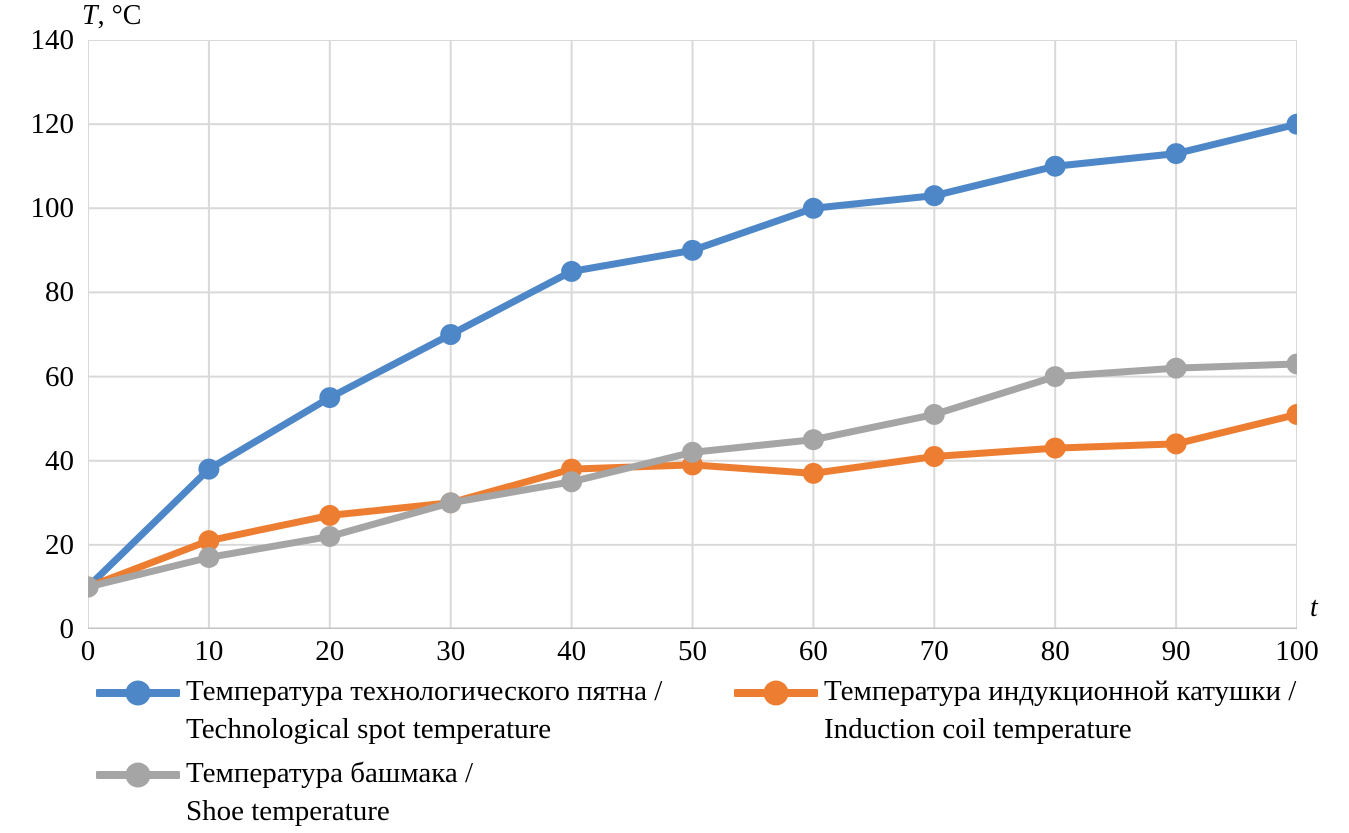  I want to click on x-tick-label: 0, so click(88, 651).